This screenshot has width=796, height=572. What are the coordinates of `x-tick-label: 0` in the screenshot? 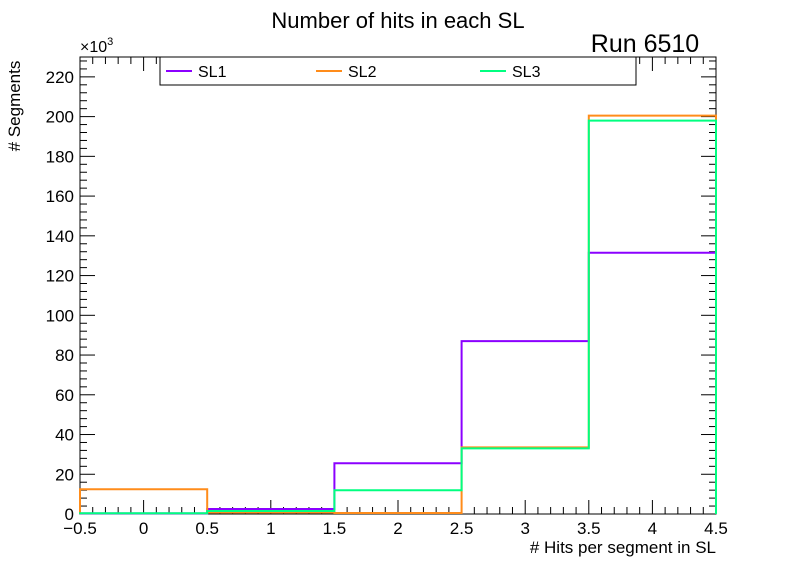 It's located at (143, 528).